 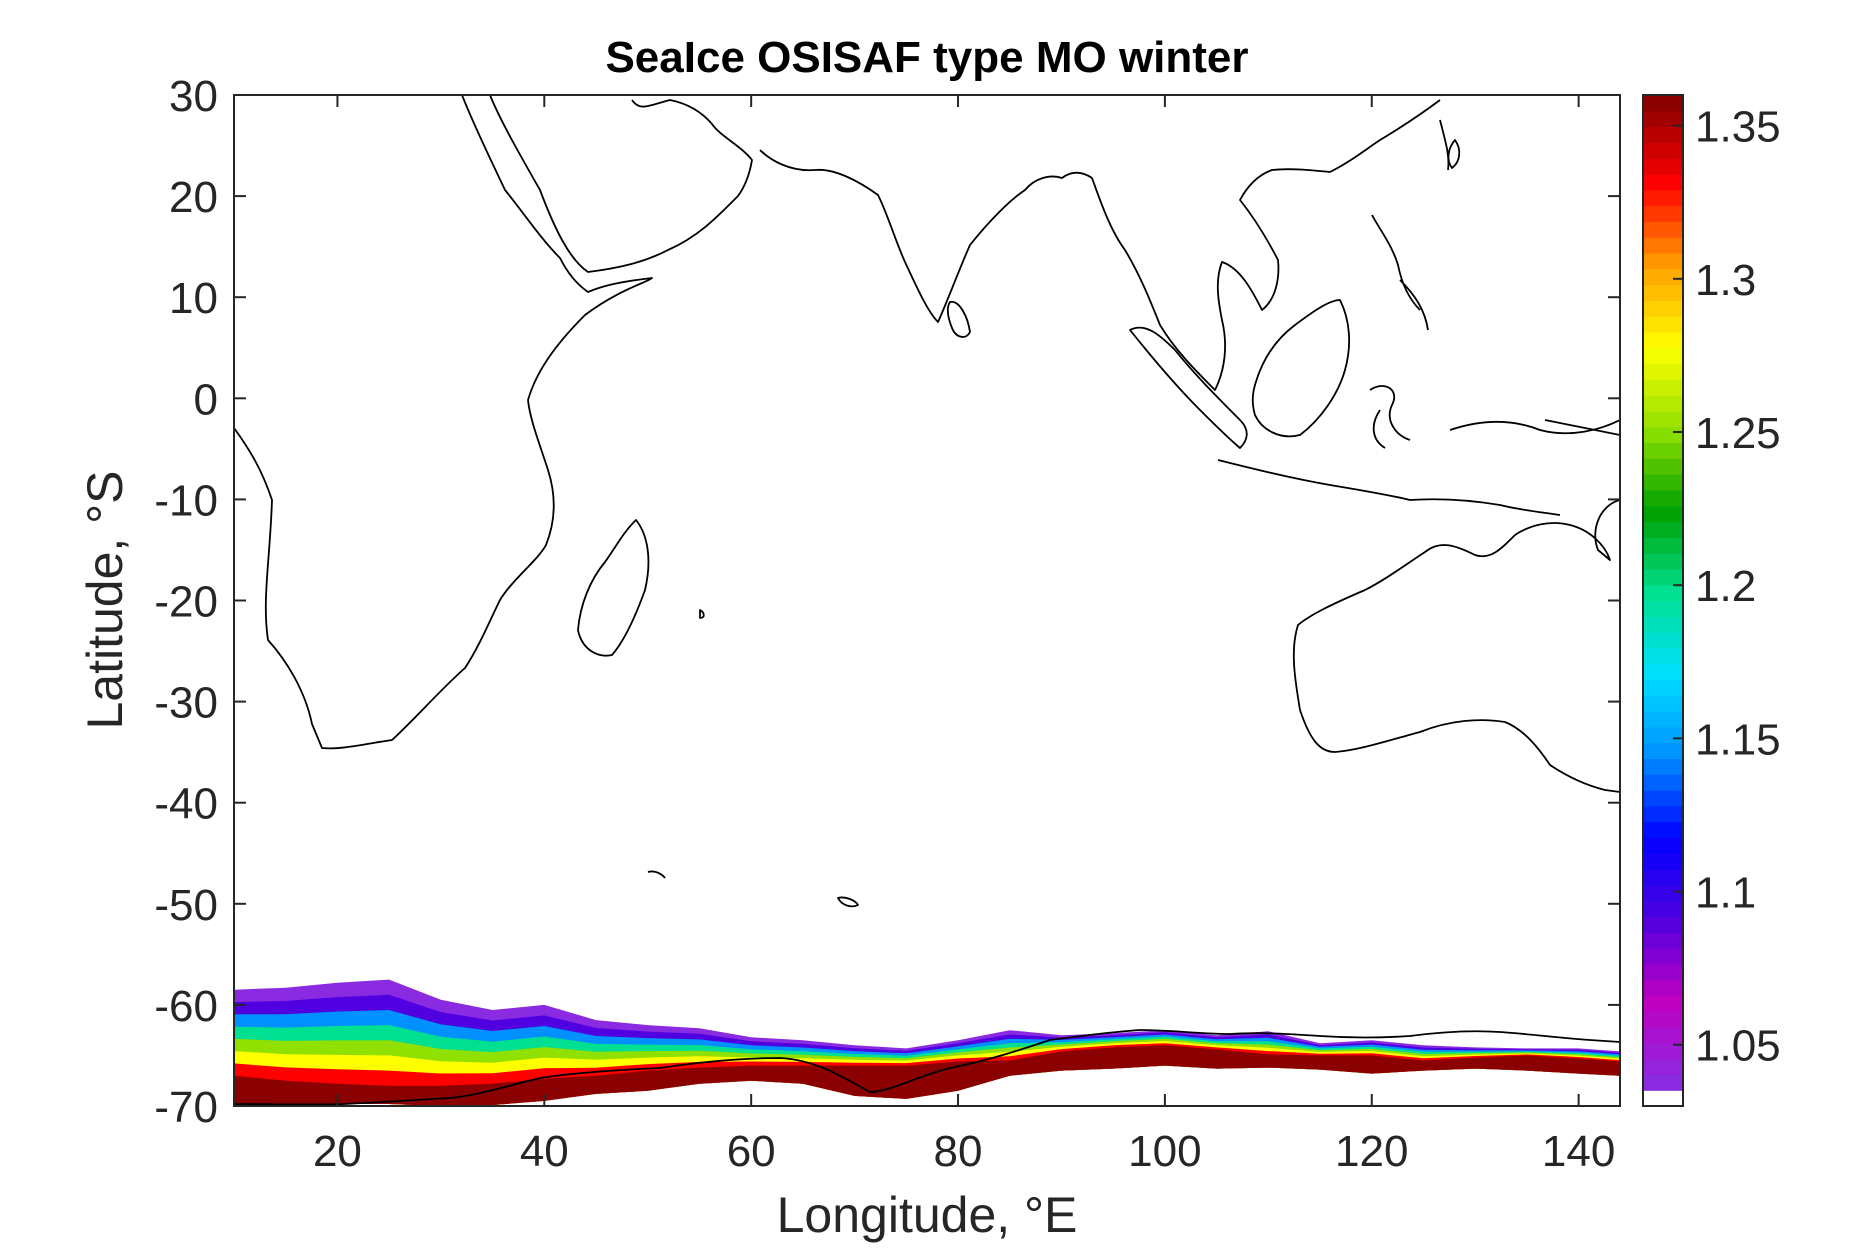 I want to click on island-kerguelen, so click(x=848, y=902).